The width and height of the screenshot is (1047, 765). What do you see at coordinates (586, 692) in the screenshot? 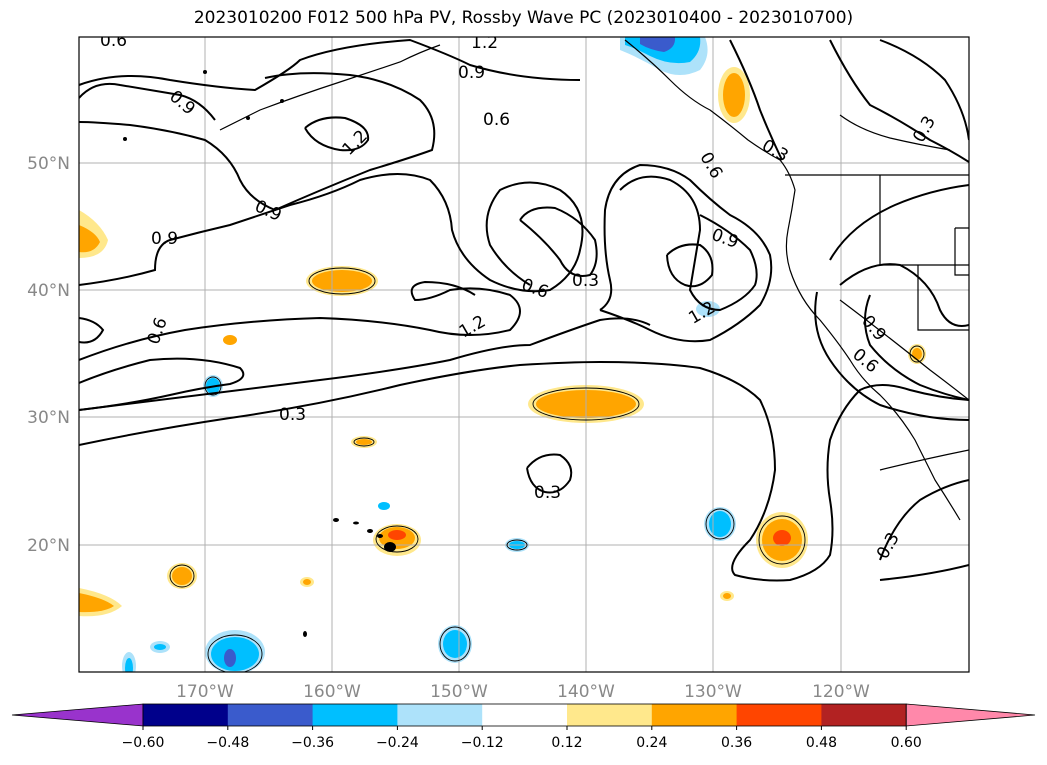
I see `lon-label-140w: 140°W` at bounding box center [586, 692].